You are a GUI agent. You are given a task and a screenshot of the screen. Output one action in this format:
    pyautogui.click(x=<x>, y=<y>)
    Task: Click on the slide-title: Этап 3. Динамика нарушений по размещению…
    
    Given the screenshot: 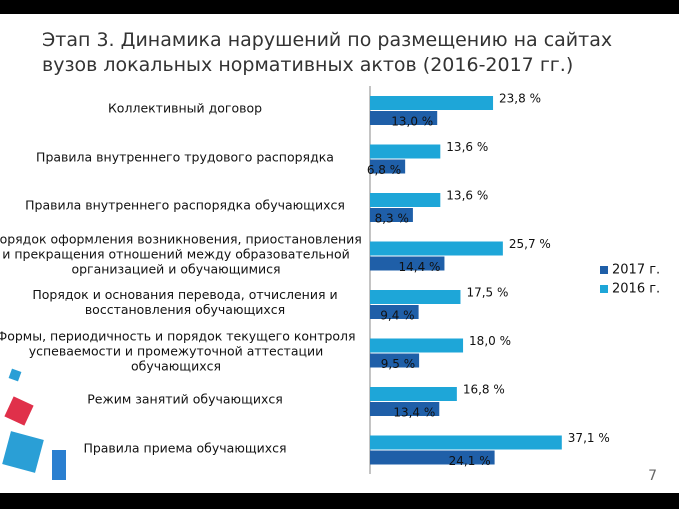 What is the action you would take?
    pyautogui.click(x=327, y=52)
    